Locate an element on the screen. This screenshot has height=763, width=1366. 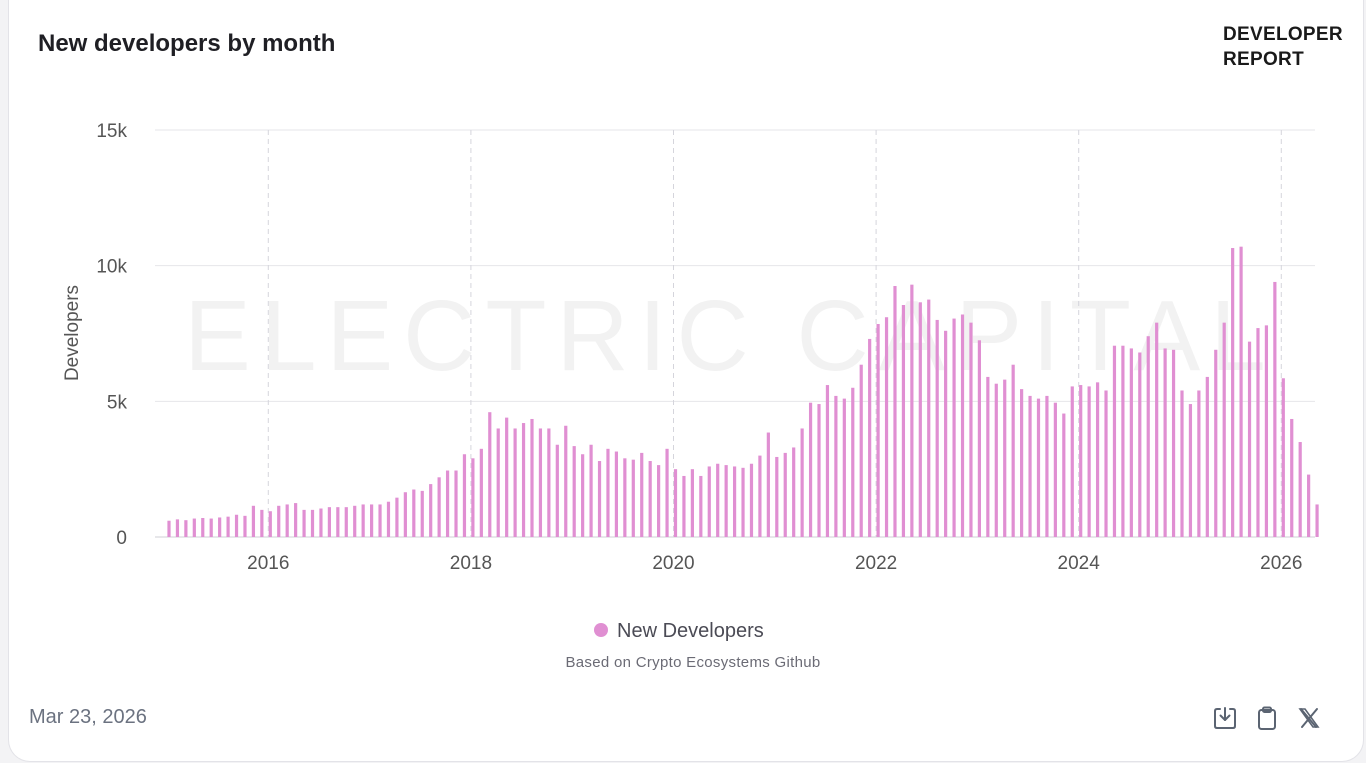
y-tick-label: 0 is located at coordinates (121, 538).